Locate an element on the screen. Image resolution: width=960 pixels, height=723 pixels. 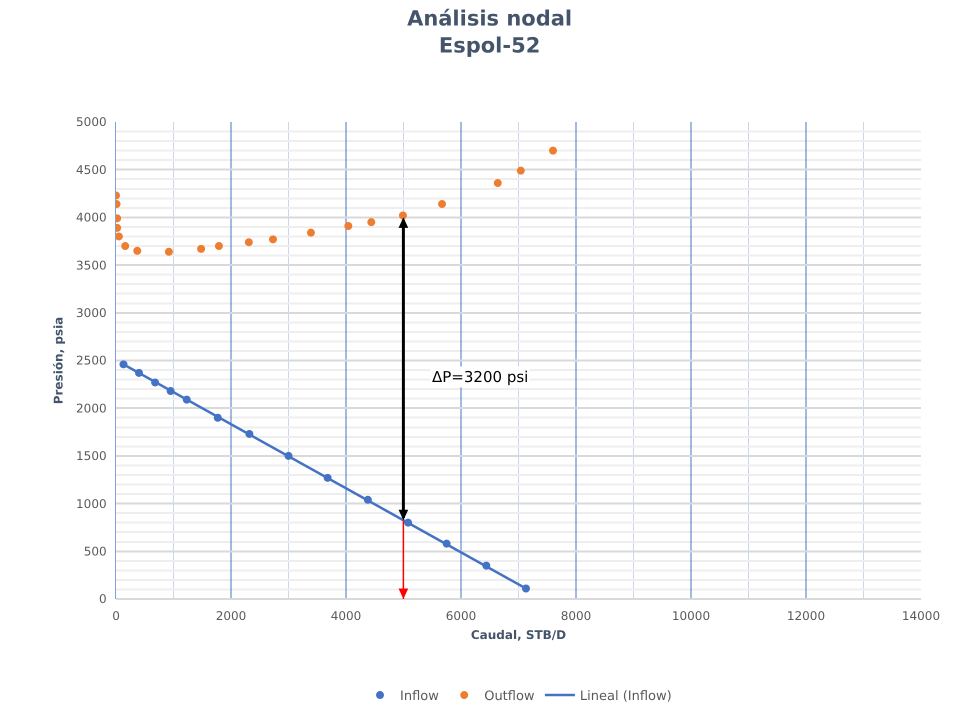
x-tick-label: 0 is located at coordinates (116, 616).